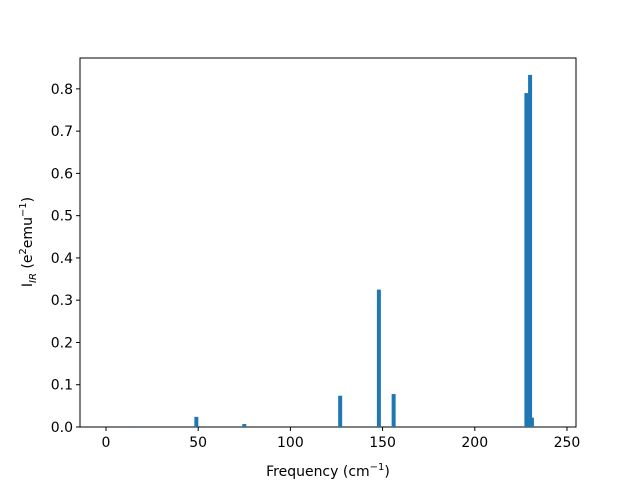 This screenshot has height=480, width=640. What do you see at coordinates (62, 301) in the screenshot?
I see `y-tick-label: 0.3` at bounding box center [62, 301].